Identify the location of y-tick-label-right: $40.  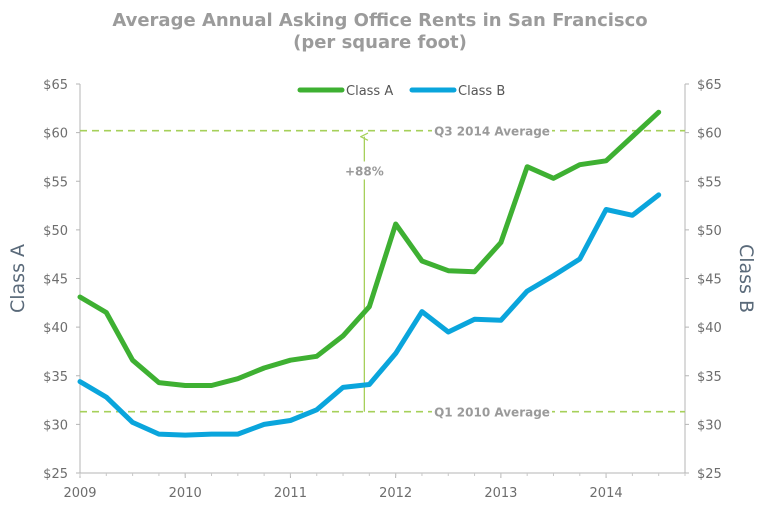
(709, 328).